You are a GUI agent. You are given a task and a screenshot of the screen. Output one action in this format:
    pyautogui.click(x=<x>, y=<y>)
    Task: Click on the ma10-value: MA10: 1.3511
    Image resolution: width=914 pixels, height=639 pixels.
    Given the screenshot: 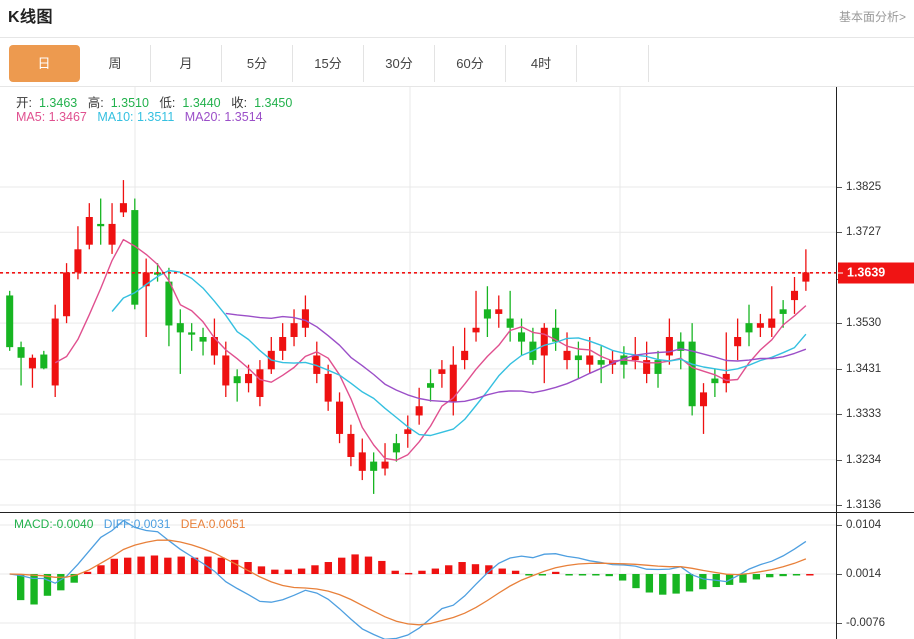 What is the action you would take?
    pyautogui.click(x=136, y=117)
    